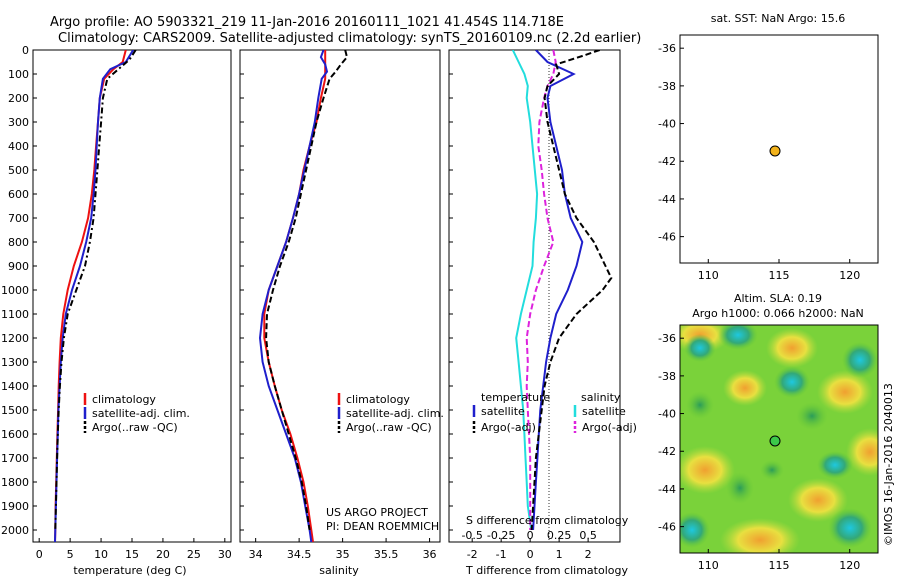  Describe the element at coordinates (15, 482) in the screenshot. I see `depth-tick-label: 1800` at that location.